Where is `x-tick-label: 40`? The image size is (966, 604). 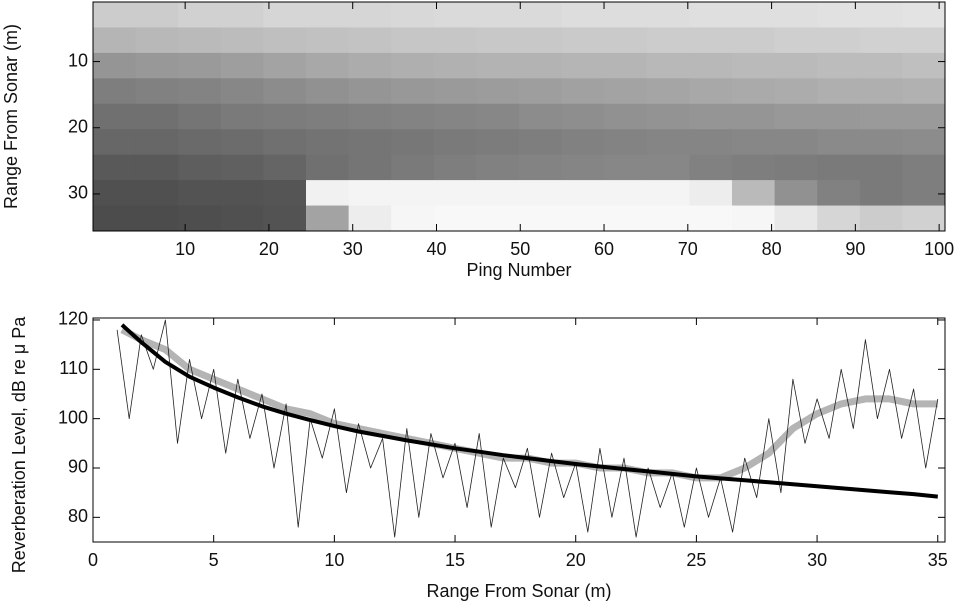 x-tick-label: 40 is located at coordinates (436, 249).